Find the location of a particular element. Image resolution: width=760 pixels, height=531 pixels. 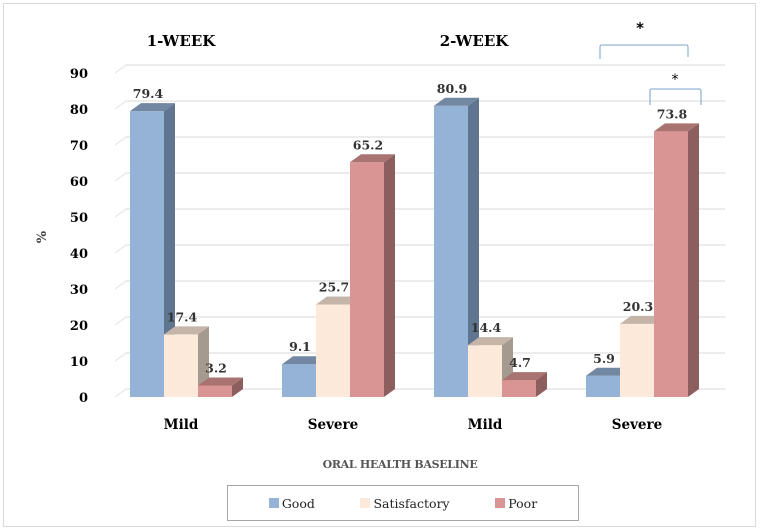

y-tick-label: 40 is located at coordinates (79, 254).